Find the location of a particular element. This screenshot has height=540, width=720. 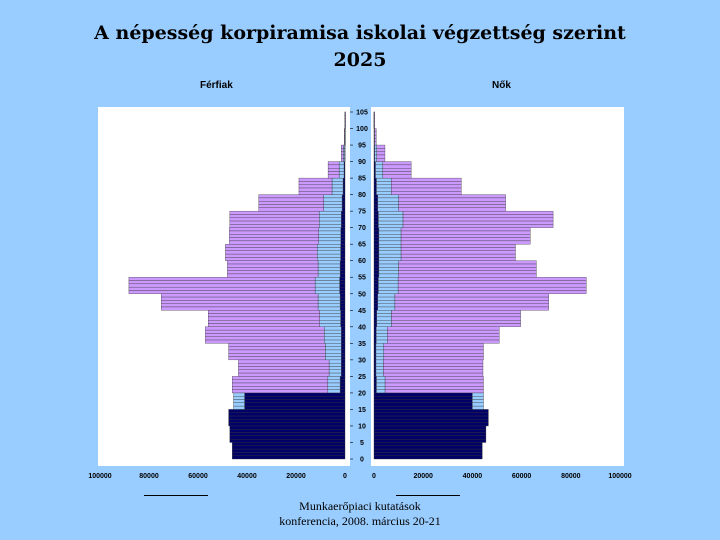

age-tick-label: 0 is located at coordinates (362, 460).